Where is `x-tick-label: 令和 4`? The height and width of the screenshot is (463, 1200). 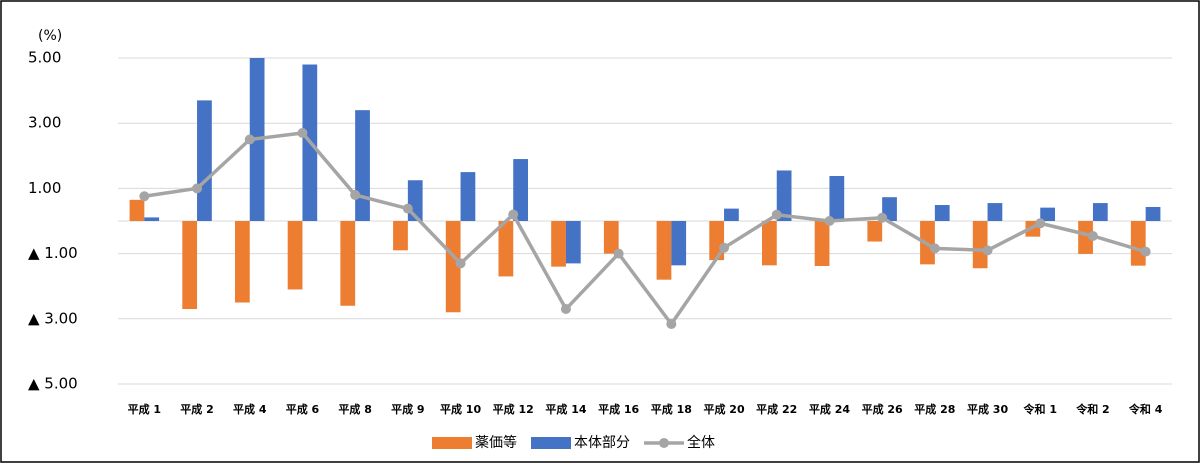
x-tick-label: 令和 4 is located at coordinates (1145, 409).